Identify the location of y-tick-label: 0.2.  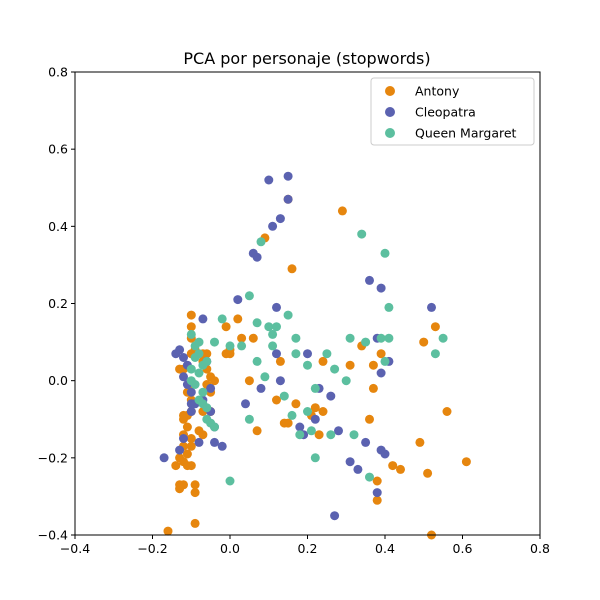
(58, 303).